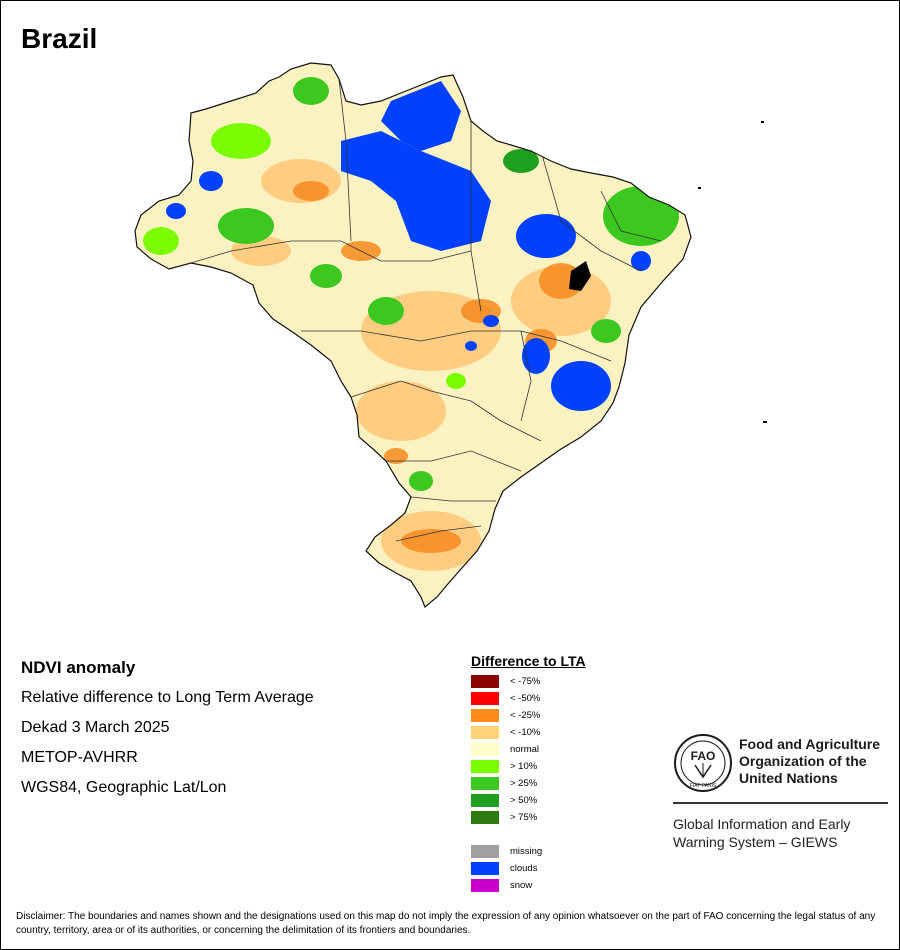 Image resolution: width=900 pixels, height=950 pixels. Describe the element at coordinates (524, 783) in the screenshot. I see `legend-label: > 25%` at that location.